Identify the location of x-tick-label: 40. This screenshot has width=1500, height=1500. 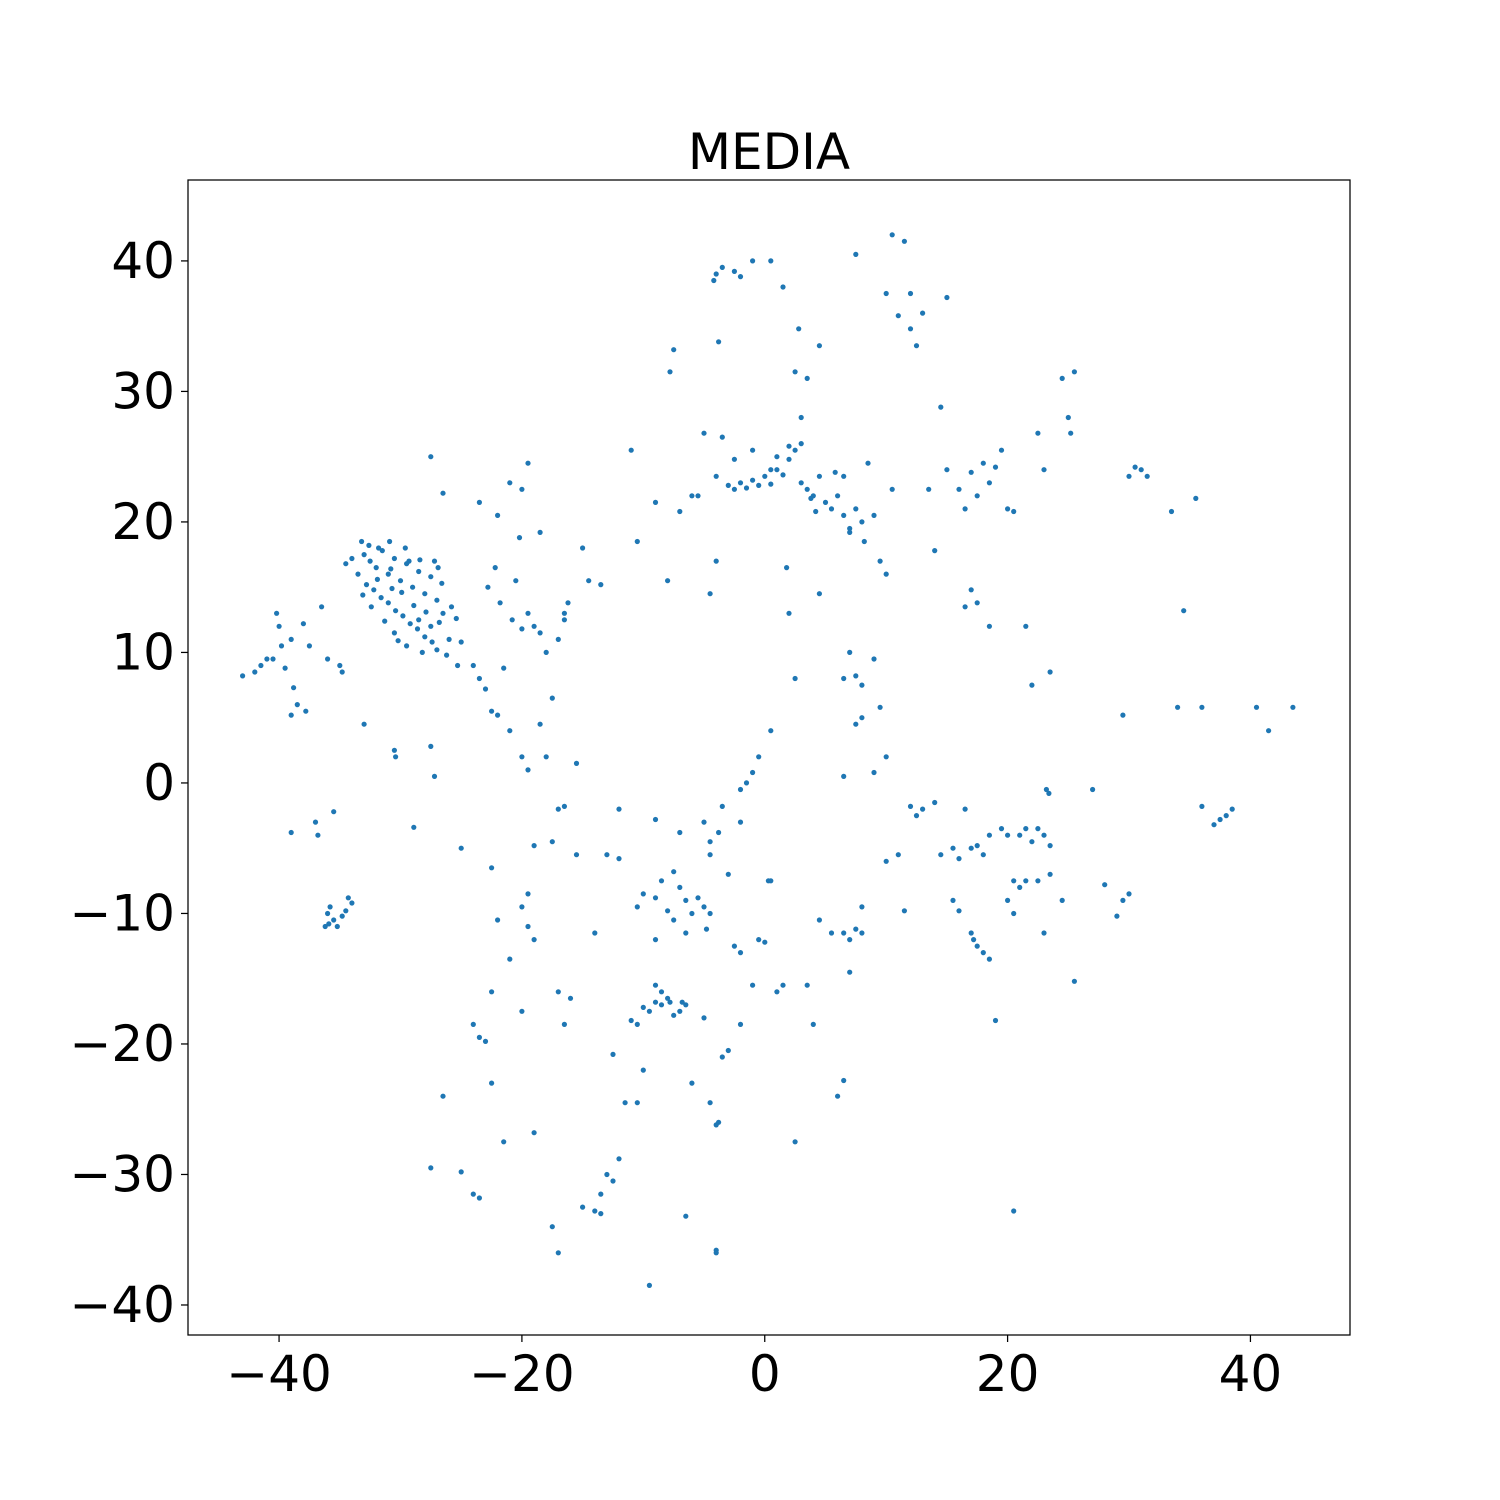
(1251, 1374).